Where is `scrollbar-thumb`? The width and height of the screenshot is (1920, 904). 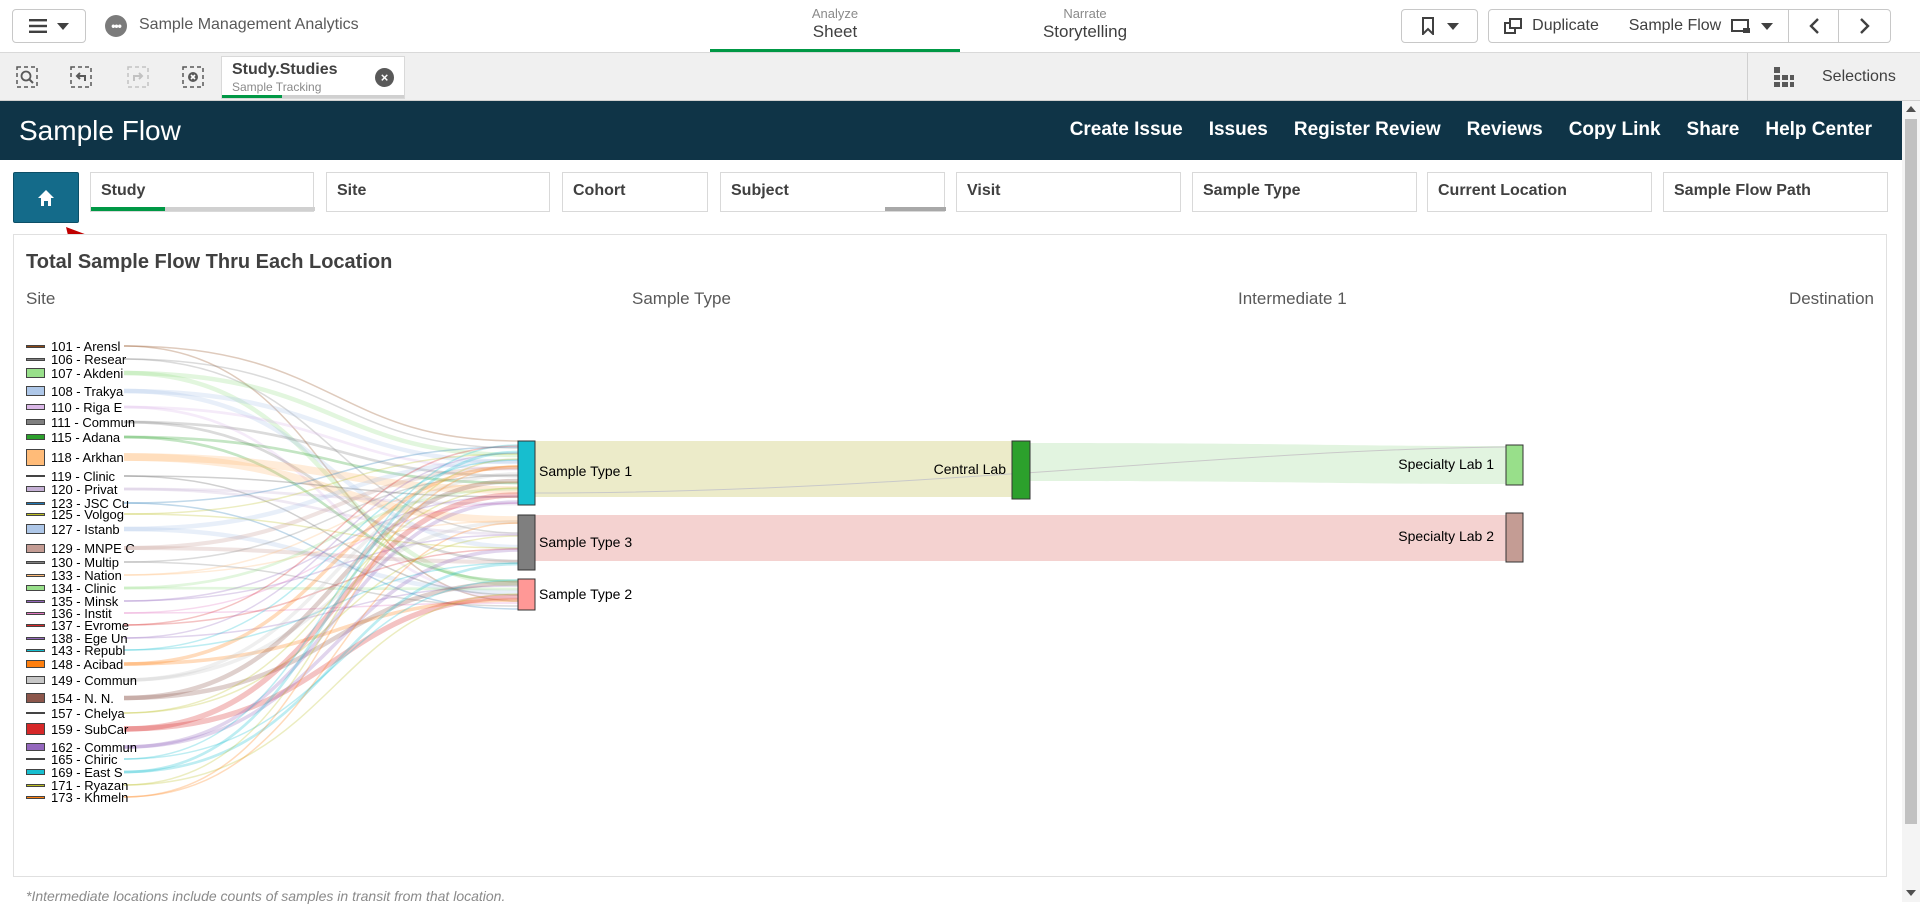
scrollbar-thumb is located at coordinates (1911, 471).